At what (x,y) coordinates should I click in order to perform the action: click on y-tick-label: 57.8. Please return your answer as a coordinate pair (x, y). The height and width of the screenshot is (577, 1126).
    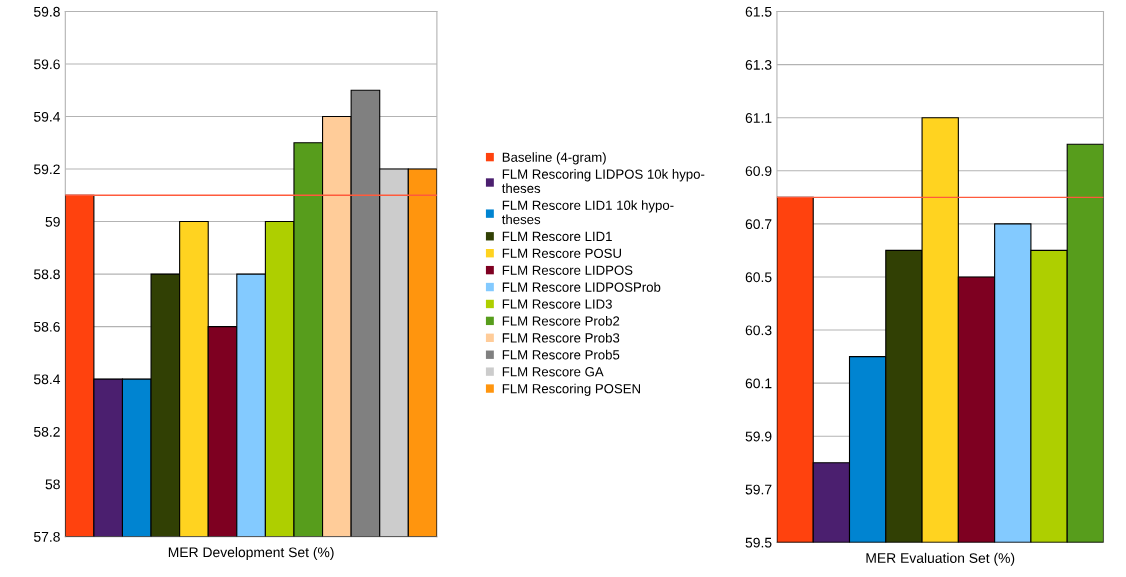
    Looking at the image, I should click on (46, 536).